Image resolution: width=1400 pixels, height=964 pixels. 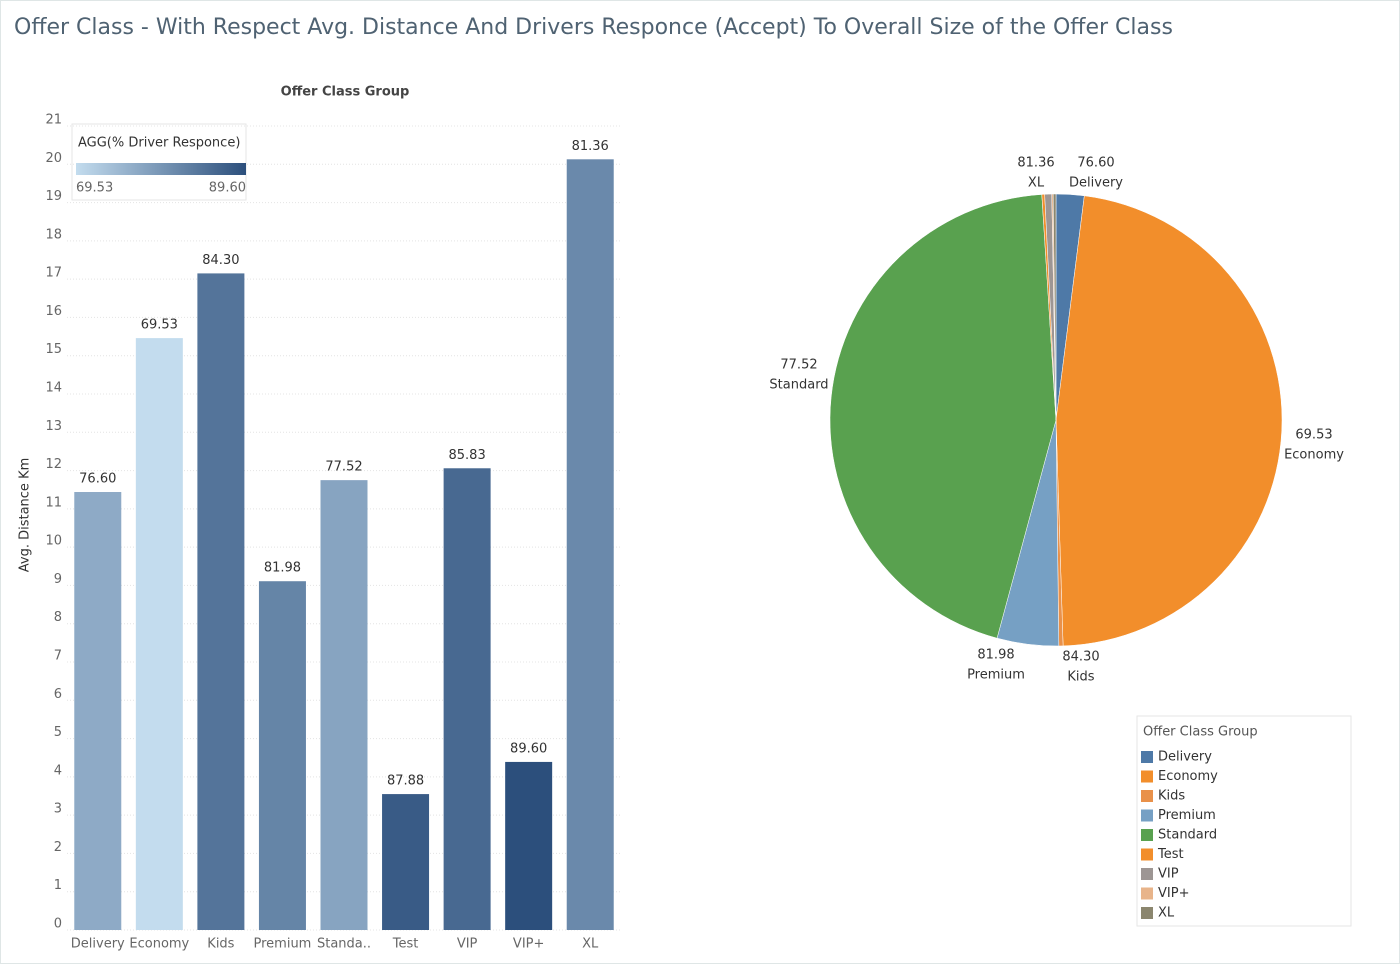 What do you see at coordinates (53, 158) in the screenshot?
I see `y-tick-label: 20` at bounding box center [53, 158].